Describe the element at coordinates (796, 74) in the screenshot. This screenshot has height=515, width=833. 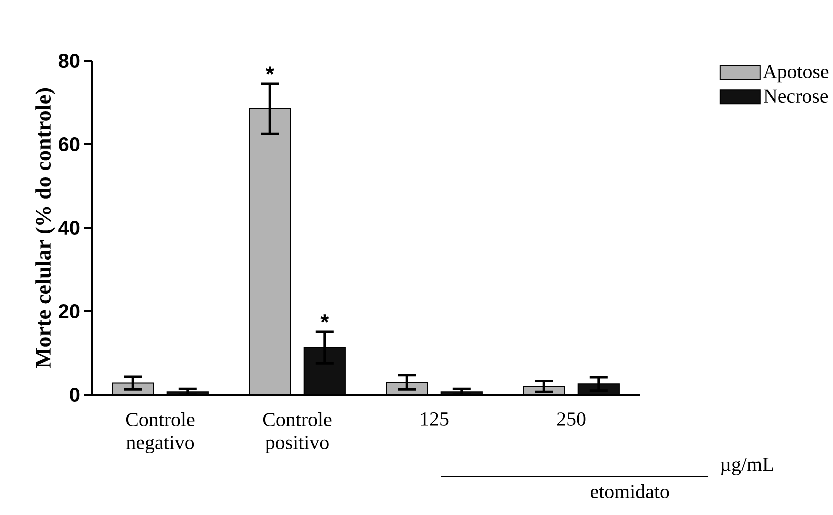
I see `legend-label: Apotose` at that location.